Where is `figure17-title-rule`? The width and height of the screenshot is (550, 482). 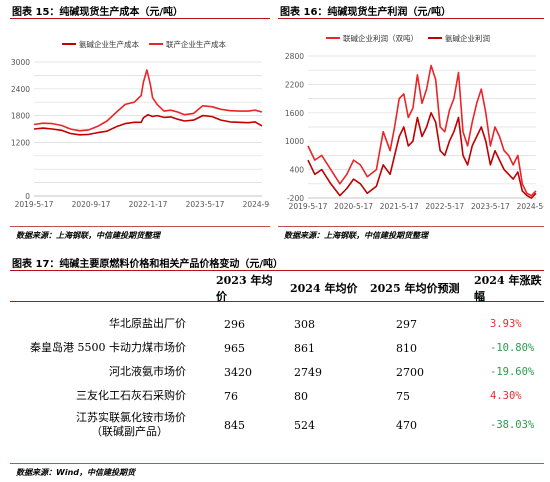
figure17-title-rule is located at coordinates (277, 270).